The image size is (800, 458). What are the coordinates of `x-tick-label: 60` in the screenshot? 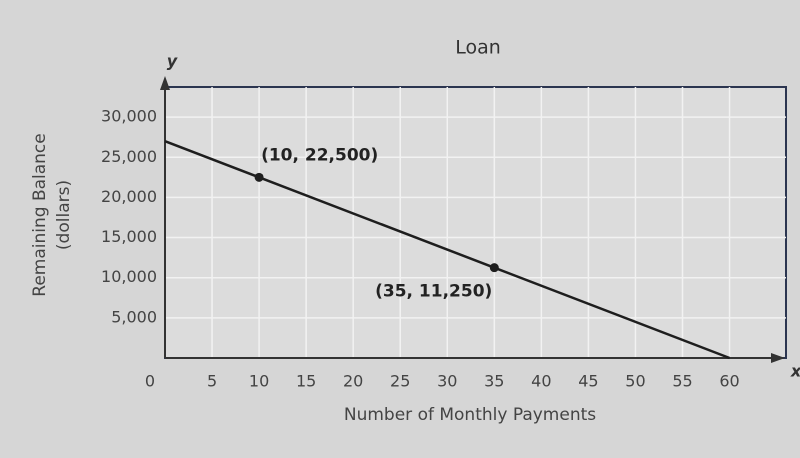 It's located at (729, 381).